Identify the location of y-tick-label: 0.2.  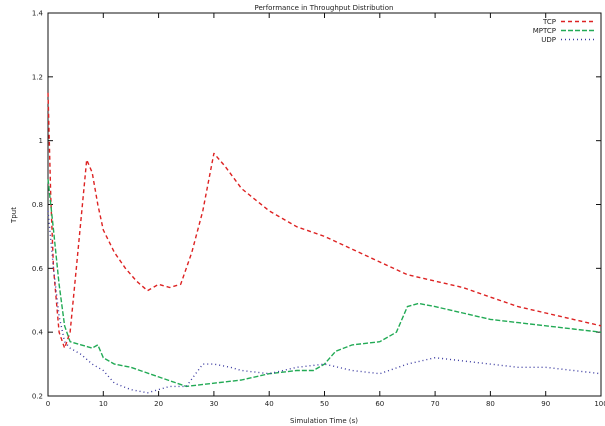
(37, 397).